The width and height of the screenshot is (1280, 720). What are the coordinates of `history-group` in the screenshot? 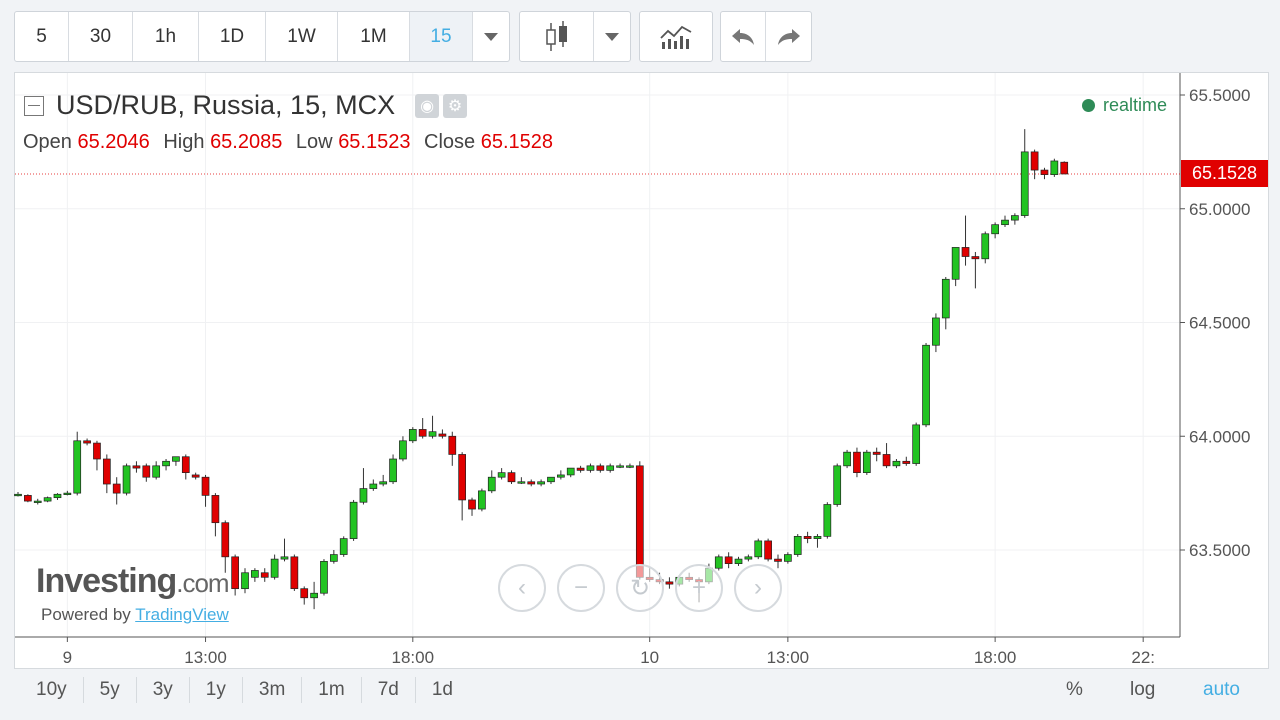 It's located at (766, 36).